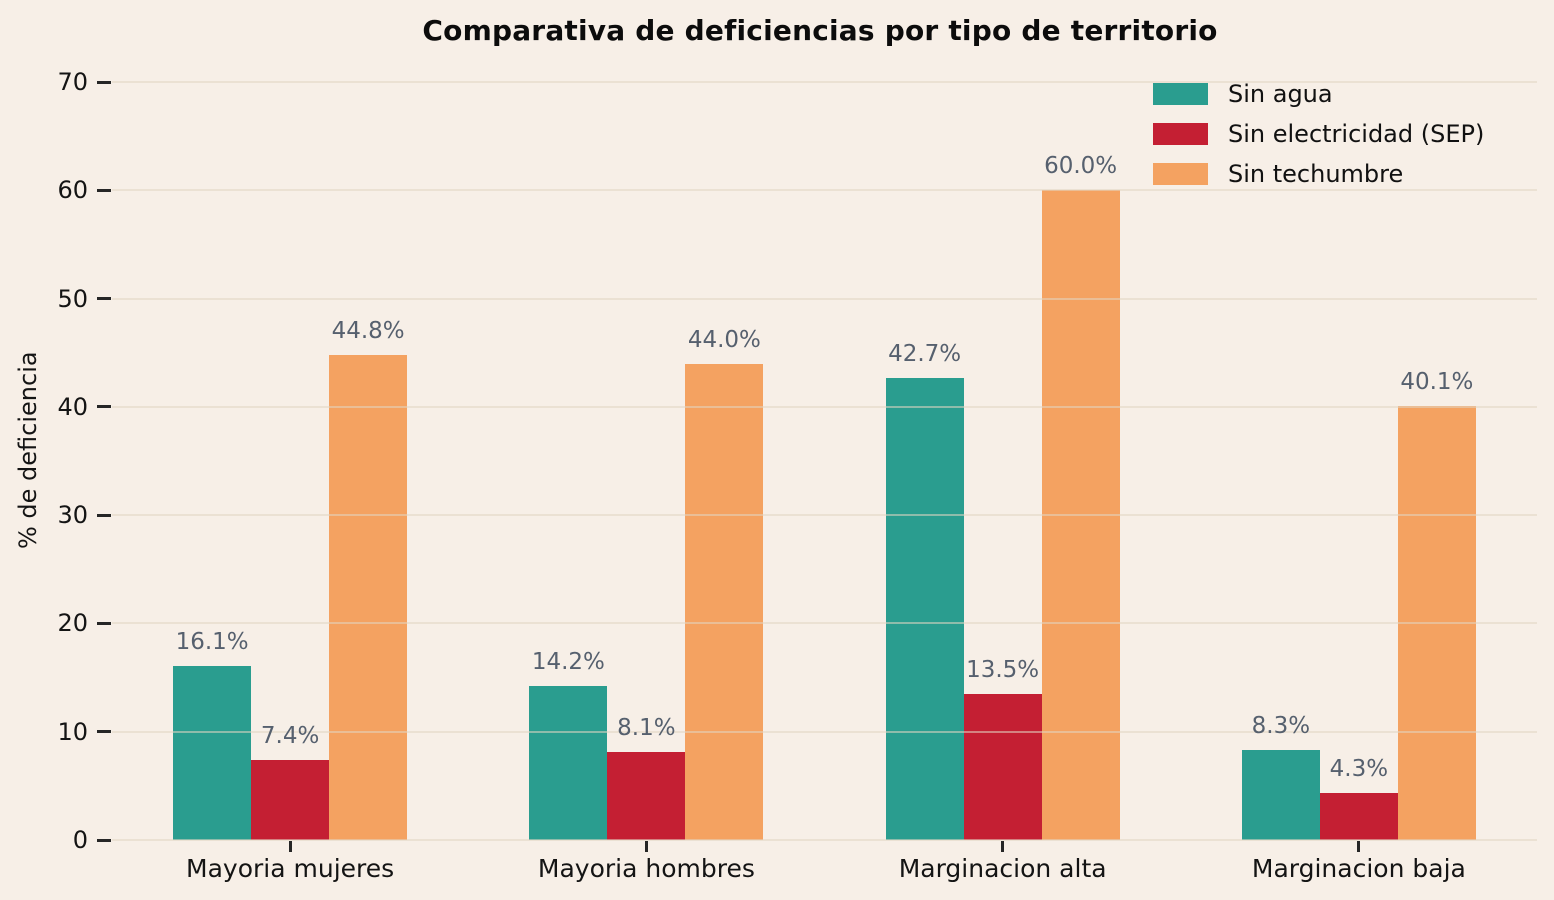  I want to click on value-label-2-2: 8.1%, so click(646, 728).